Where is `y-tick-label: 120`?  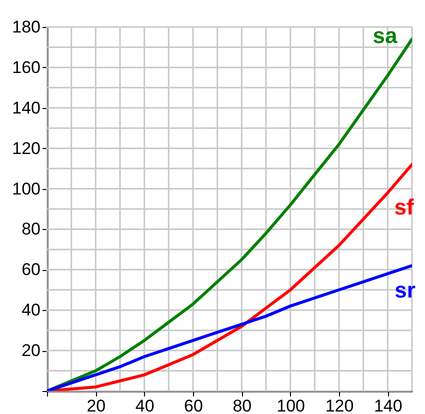
y-tick-label: 120 is located at coordinates (26, 148).